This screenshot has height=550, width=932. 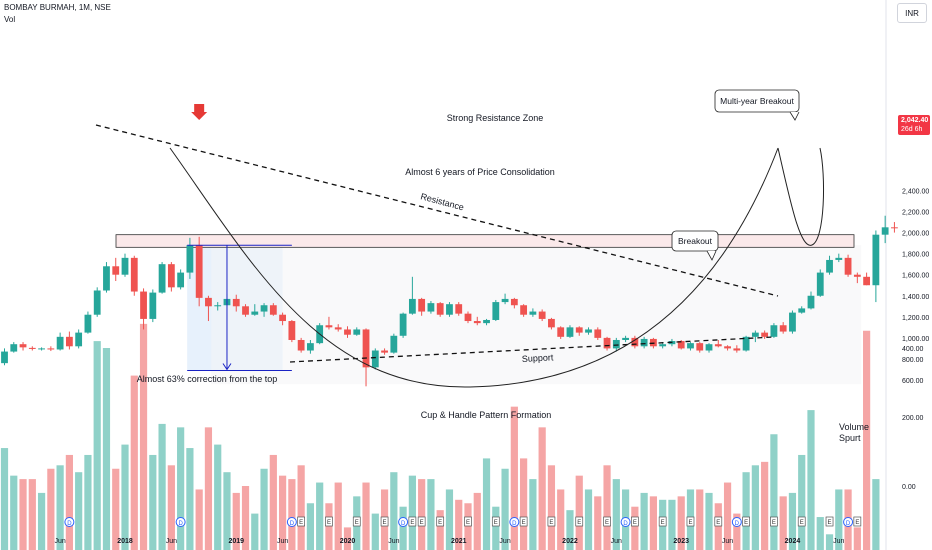 What do you see at coordinates (236, 541) in the screenshot?
I see `time-tick-label: 2019` at bounding box center [236, 541].